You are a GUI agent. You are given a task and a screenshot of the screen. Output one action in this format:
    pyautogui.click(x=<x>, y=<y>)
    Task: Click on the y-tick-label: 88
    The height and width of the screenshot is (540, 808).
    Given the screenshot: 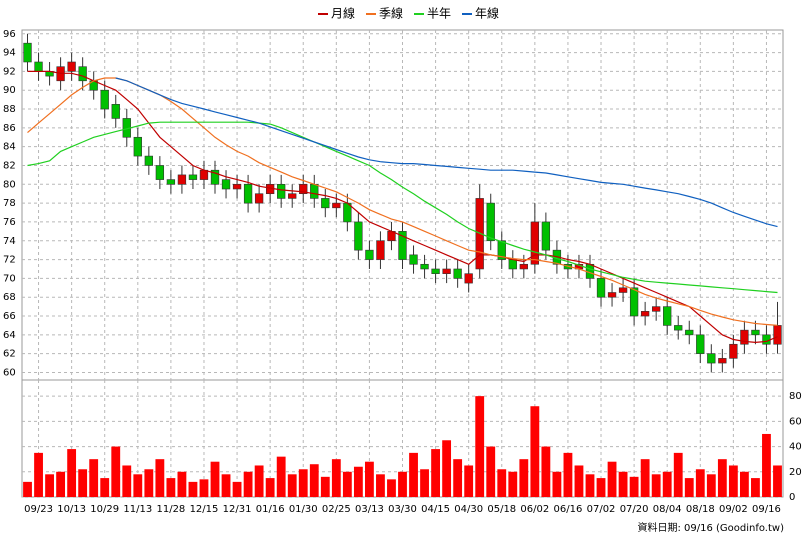 What is the action you would take?
    pyautogui.click(x=9, y=109)
    